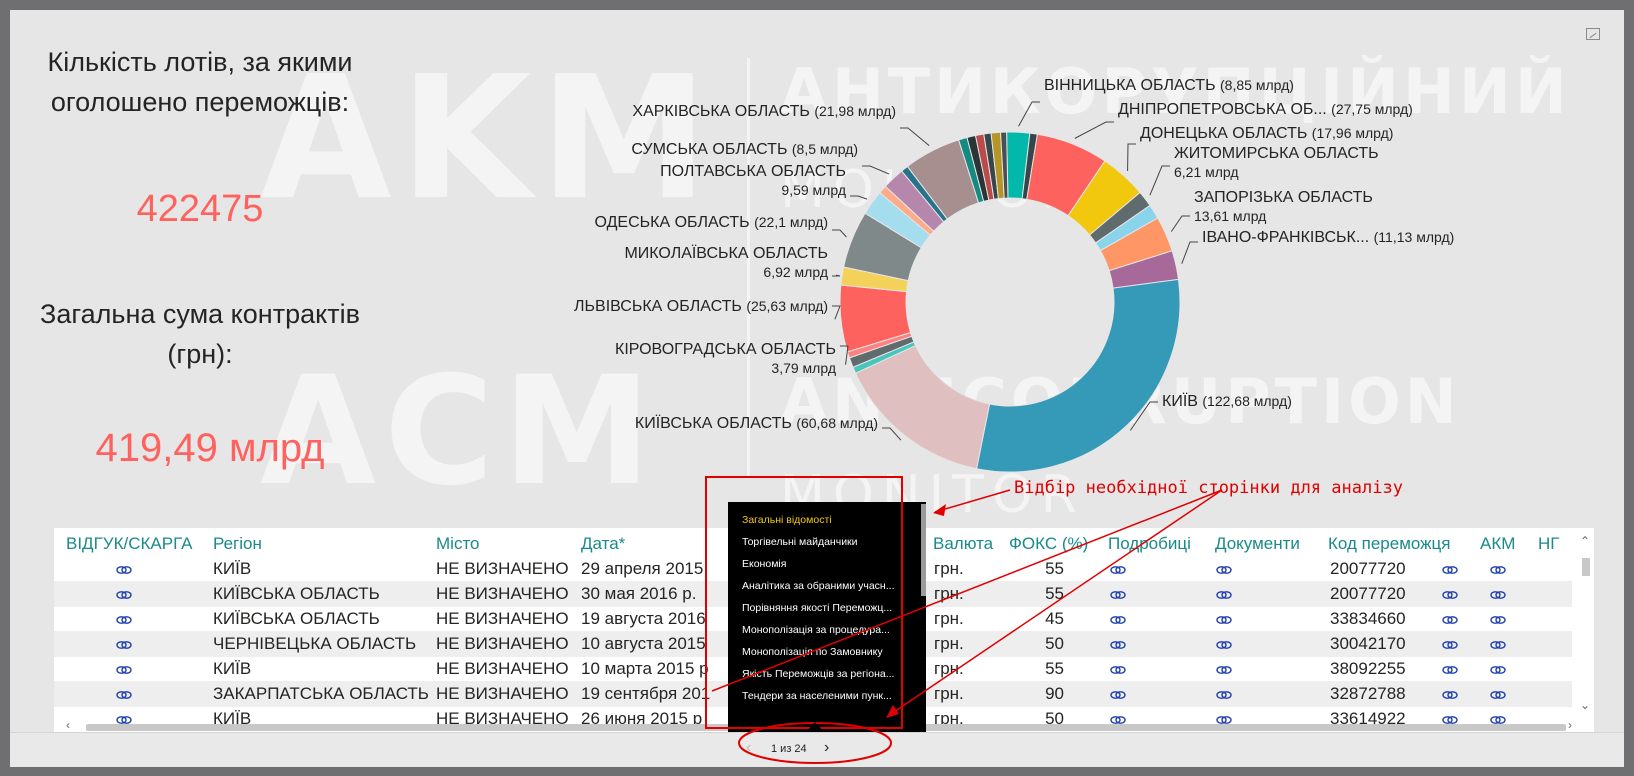 This screenshot has width=1634, height=776. What do you see at coordinates (1283, 206) in the screenshot?
I see `donut-label: ЗАПОРІЗЬКА ОБЛАСТЬ 13,61 млрд` at bounding box center [1283, 206].